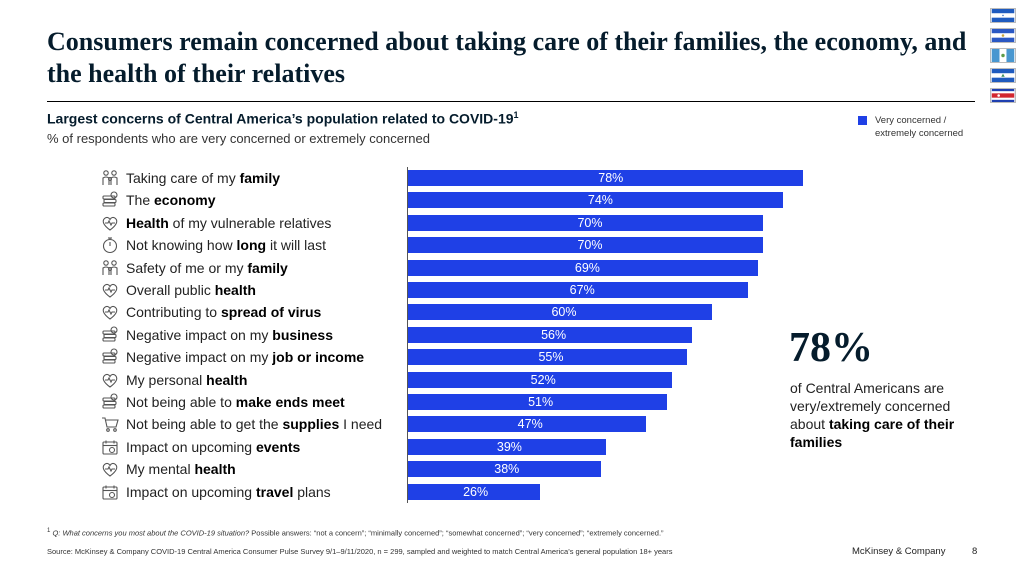  I want to click on bar-value-label: 60%, so click(564, 312).